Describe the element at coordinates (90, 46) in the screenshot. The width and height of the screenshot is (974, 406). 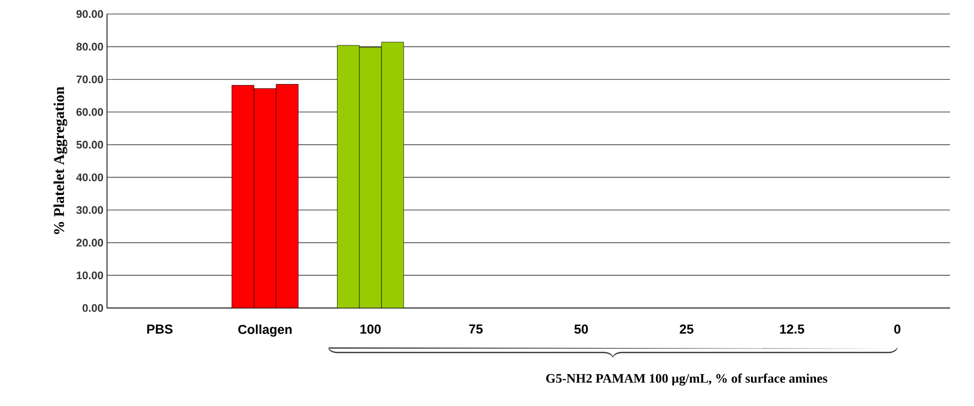
I see `y-tick-label: 80.00` at that location.